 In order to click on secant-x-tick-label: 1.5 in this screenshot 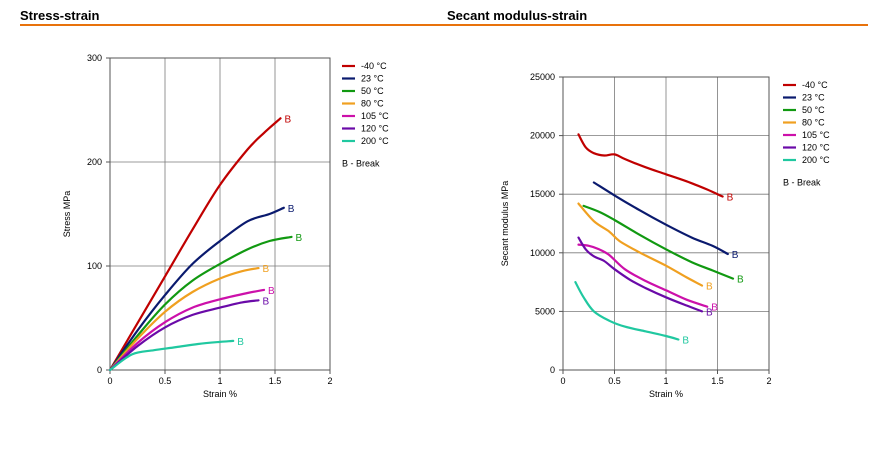, I will do `click(717, 381)`.